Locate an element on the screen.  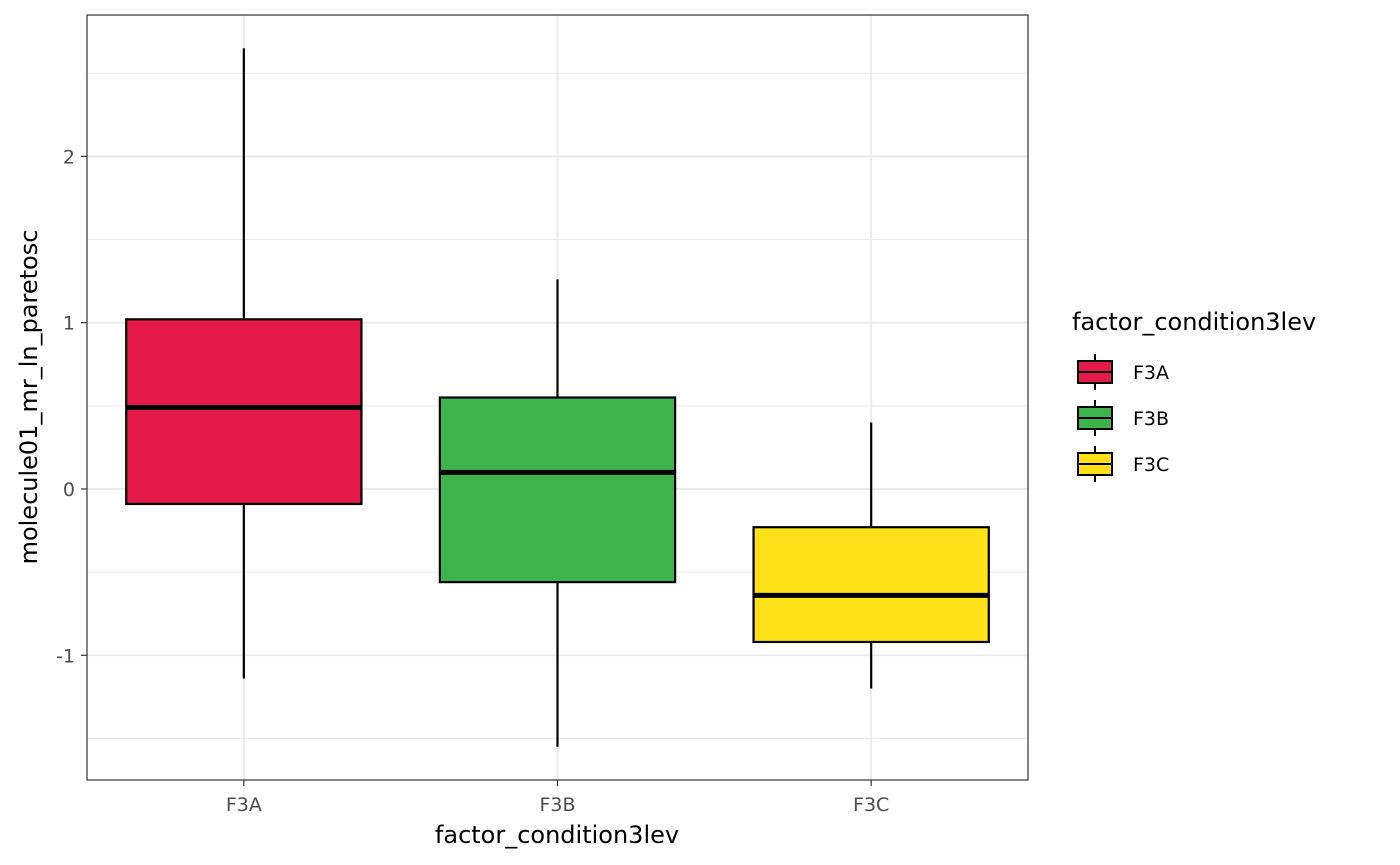
legend-item-F3B: F3B is located at coordinates (1123, 418).